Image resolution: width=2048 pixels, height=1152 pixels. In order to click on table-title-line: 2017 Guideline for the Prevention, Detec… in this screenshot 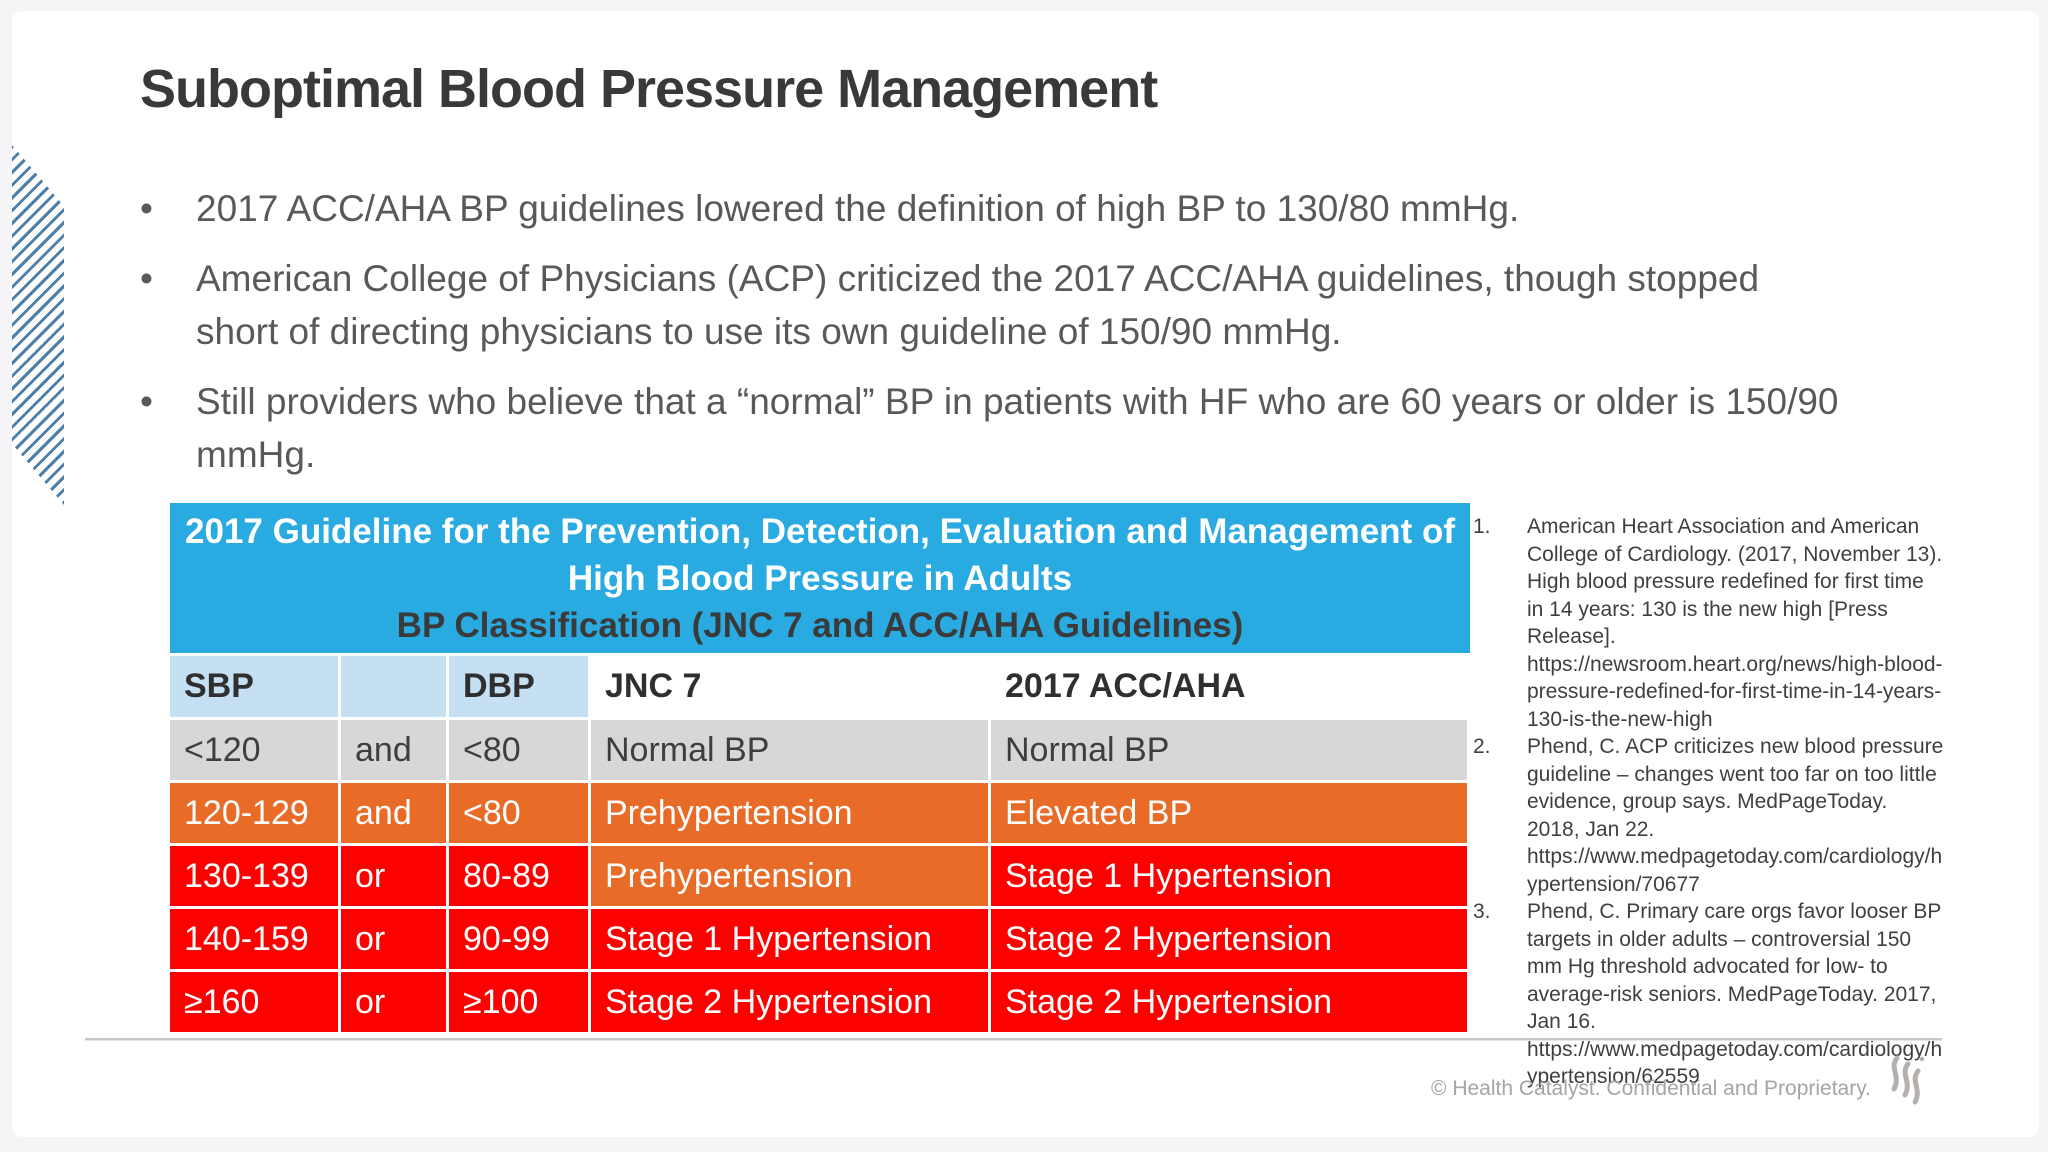, I will do `click(820, 531)`.